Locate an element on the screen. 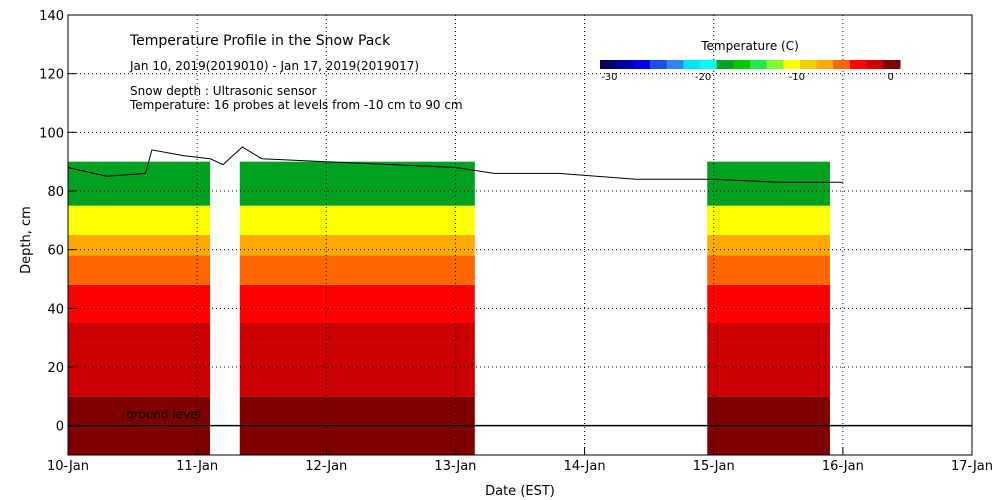 This screenshot has width=1000, height=500. y-axis-label: Depth, cm is located at coordinates (26, 240).